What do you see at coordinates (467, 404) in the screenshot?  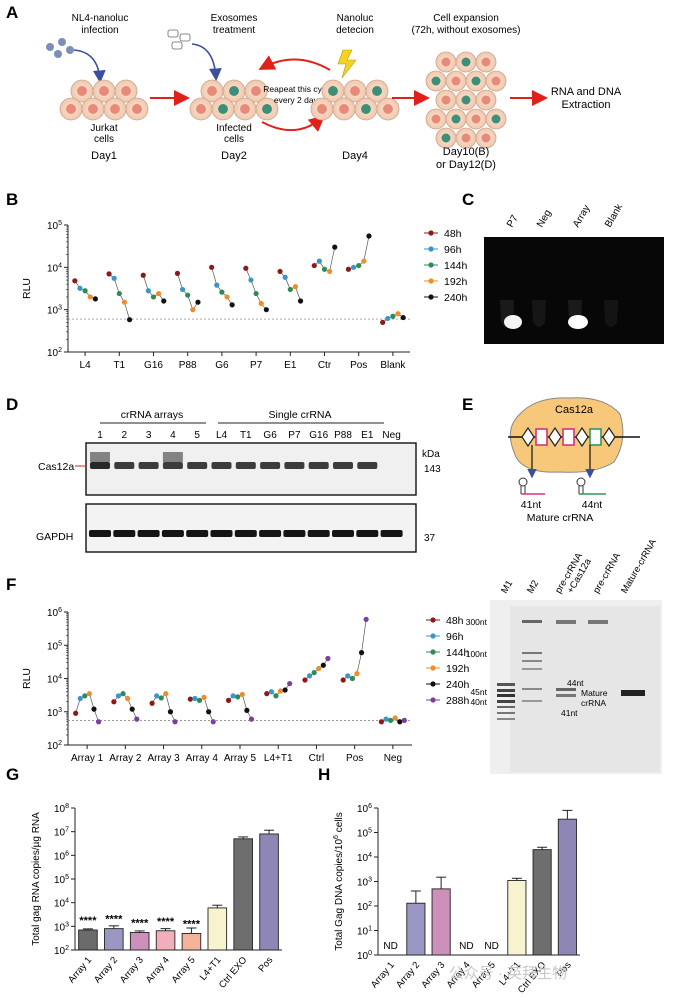 I see `panel-letter-e: E` at bounding box center [467, 404].